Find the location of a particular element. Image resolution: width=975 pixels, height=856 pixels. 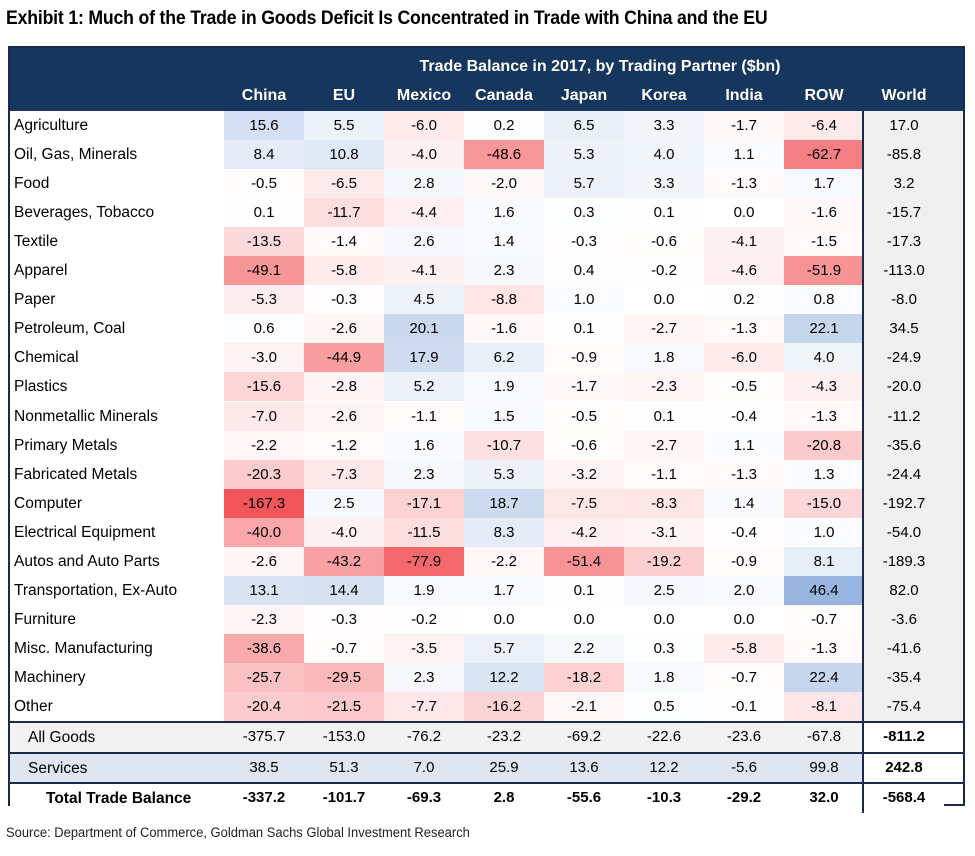

row-label-fabricated-metals: Fabricated Metals is located at coordinates (76, 474).